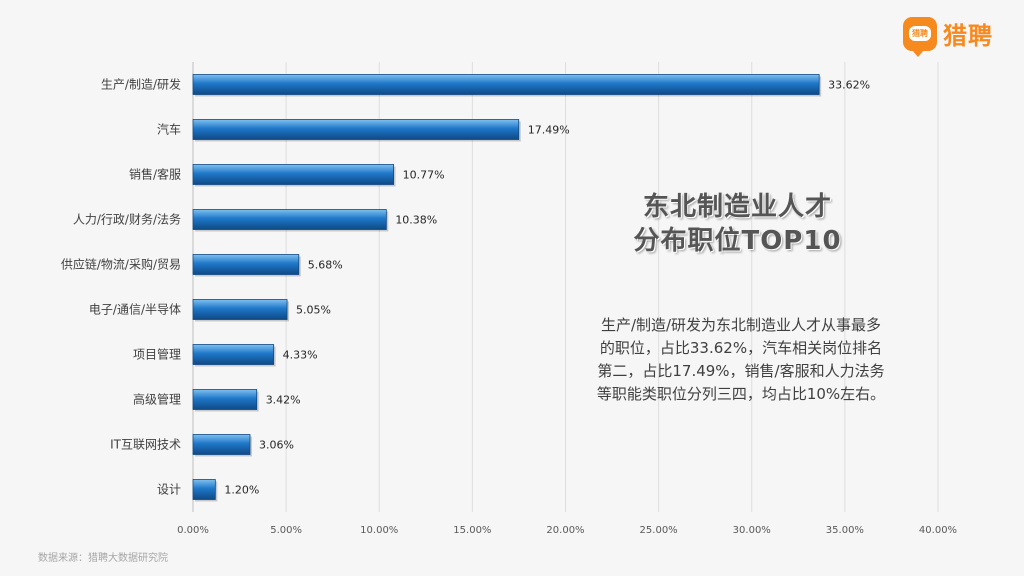 This screenshot has width=1024, height=576. What do you see at coordinates (241, 490) in the screenshot?
I see `value-label: 1.20%` at bounding box center [241, 490].